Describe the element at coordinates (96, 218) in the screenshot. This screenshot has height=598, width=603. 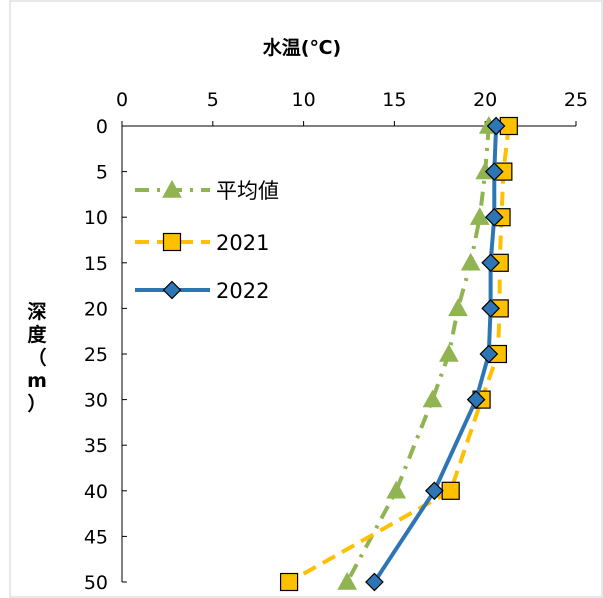
I see `y-tick-label: 10` at that location.